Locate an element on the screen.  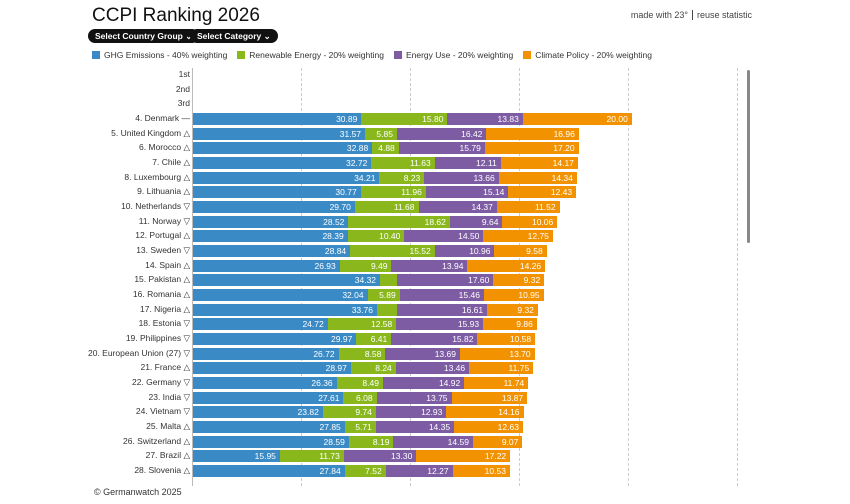
bar-segment: 12.75 is located at coordinates (518, 236).